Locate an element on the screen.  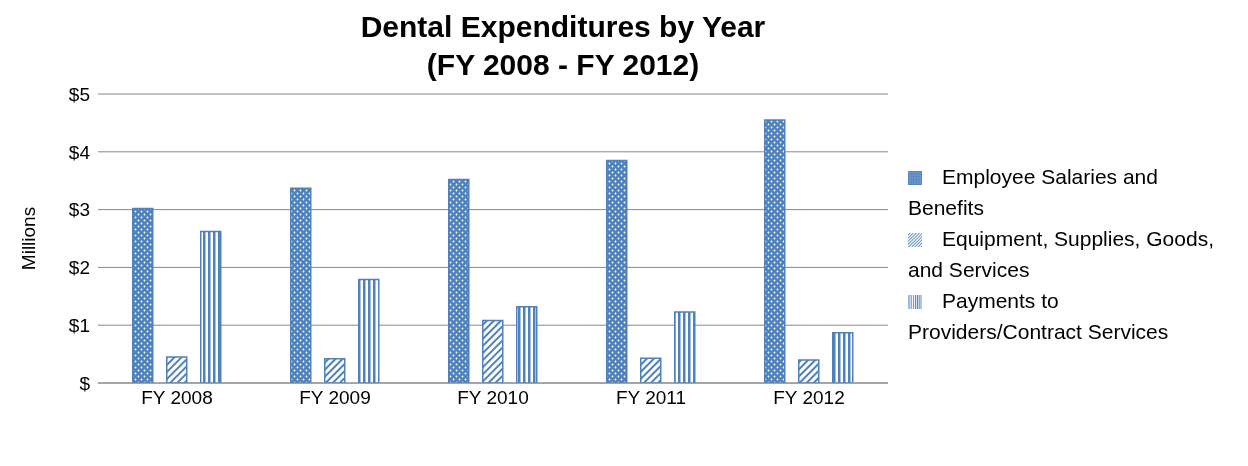
x-tick-label: FY 2012 is located at coordinates (809, 398).